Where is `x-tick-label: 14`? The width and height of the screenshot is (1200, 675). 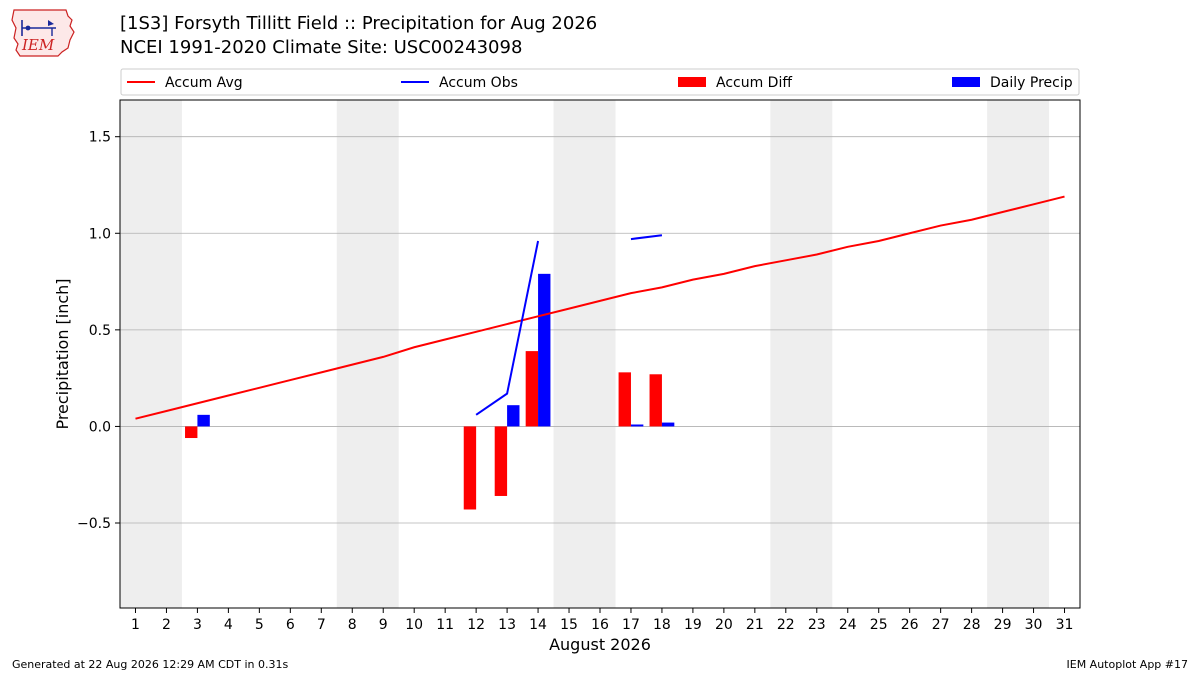
x-tick-label: 14 is located at coordinates (538, 625).